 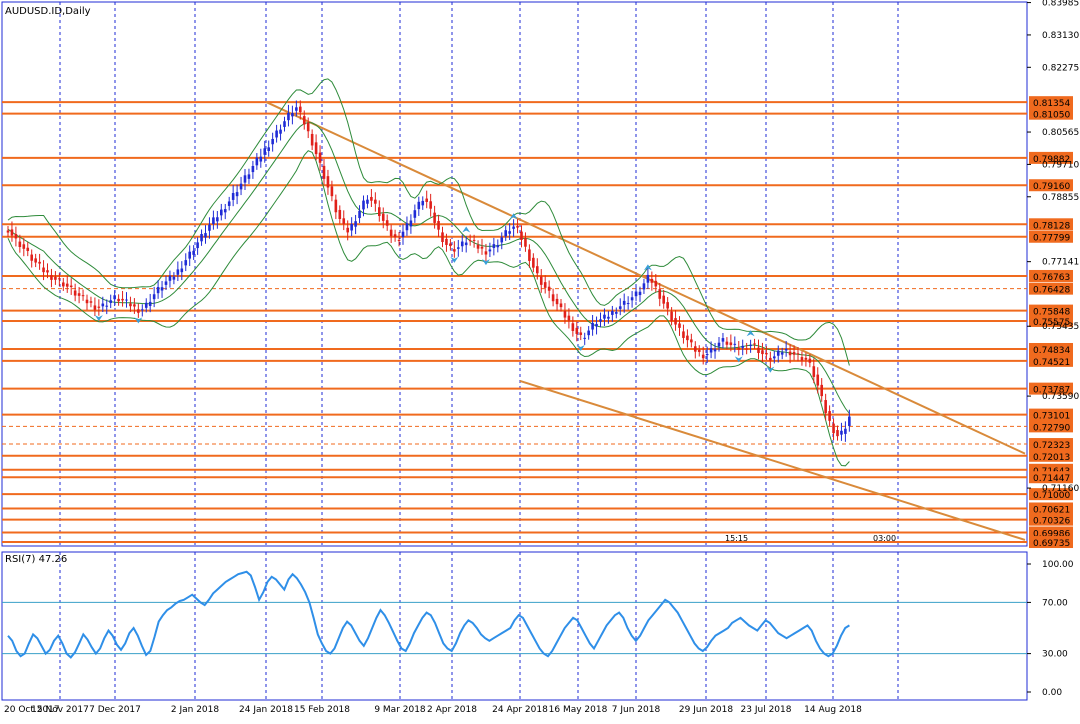 What do you see at coordinates (772, 460) in the screenshot?
I see `trendline` at bounding box center [772, 460].